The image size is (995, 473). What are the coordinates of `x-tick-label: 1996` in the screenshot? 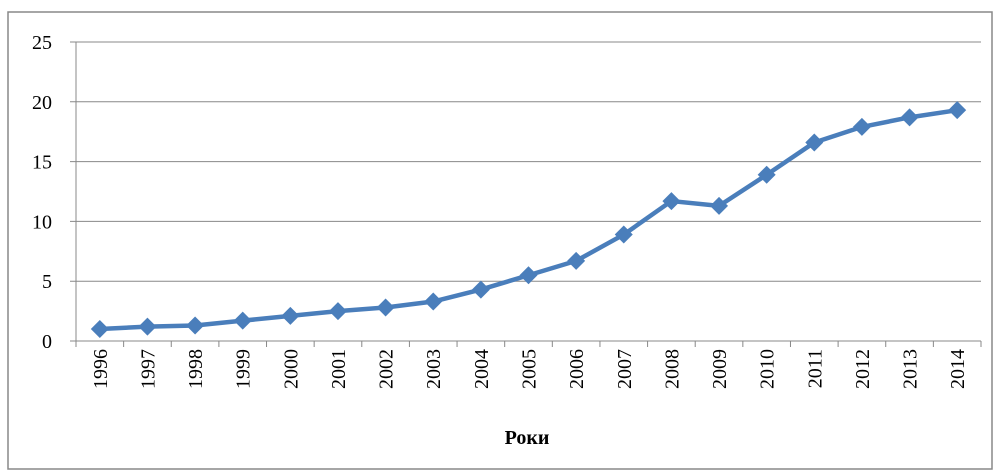 It's located at (101, 369).